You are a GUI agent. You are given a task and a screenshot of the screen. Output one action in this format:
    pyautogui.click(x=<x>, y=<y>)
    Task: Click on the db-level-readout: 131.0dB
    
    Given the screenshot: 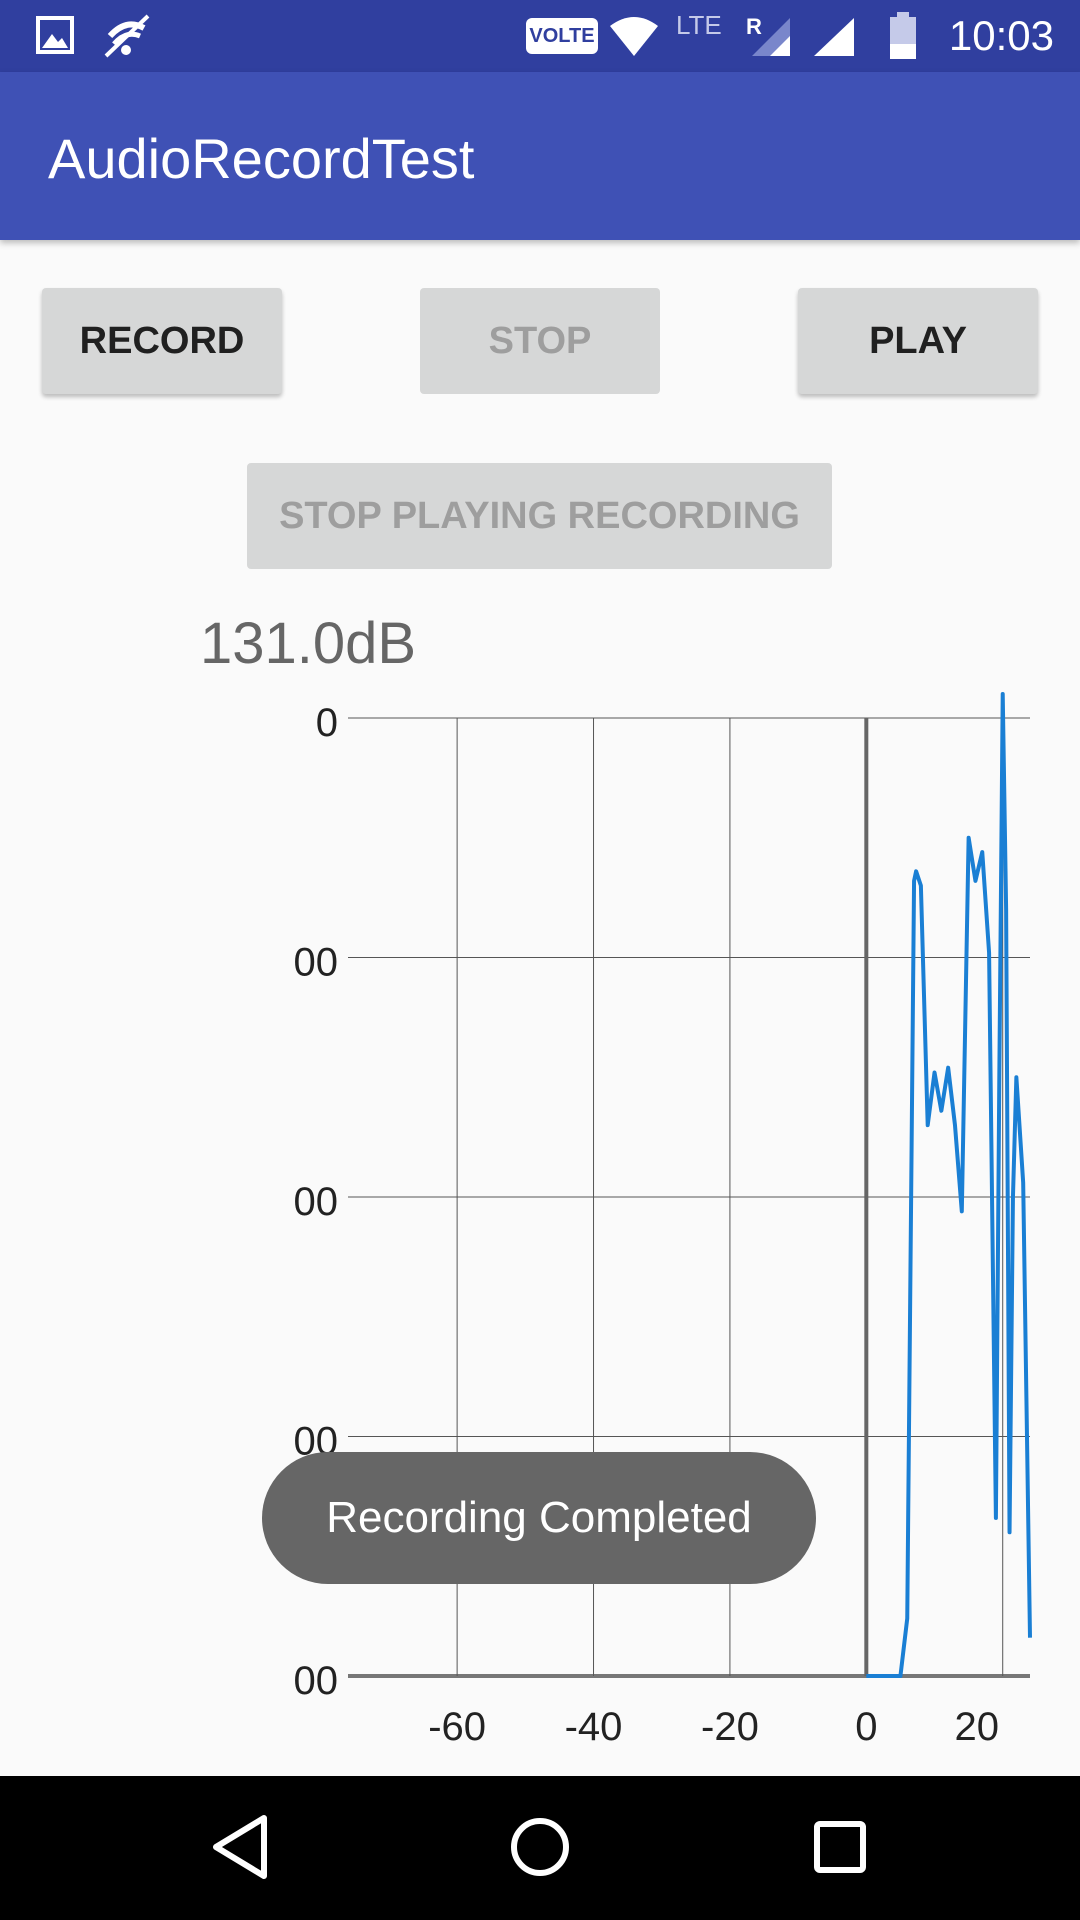 What is the action you would take?
    pyautogui.click(x=308, y=643)
    